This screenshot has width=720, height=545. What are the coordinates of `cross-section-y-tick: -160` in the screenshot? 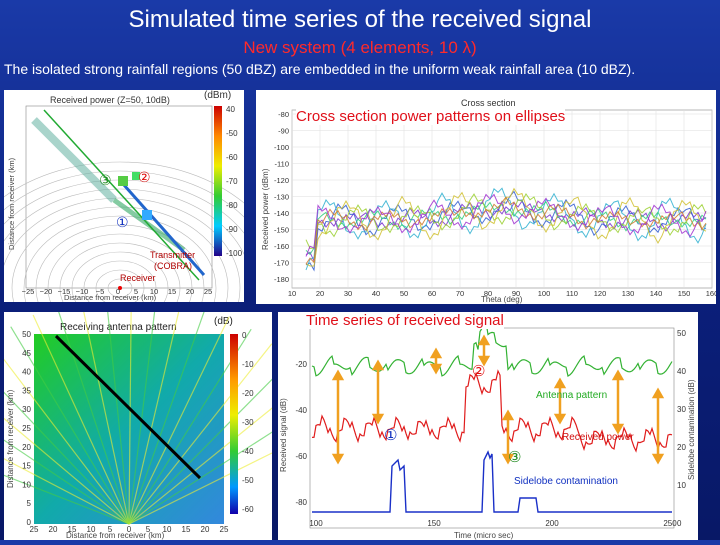 It's located at (281, 246).